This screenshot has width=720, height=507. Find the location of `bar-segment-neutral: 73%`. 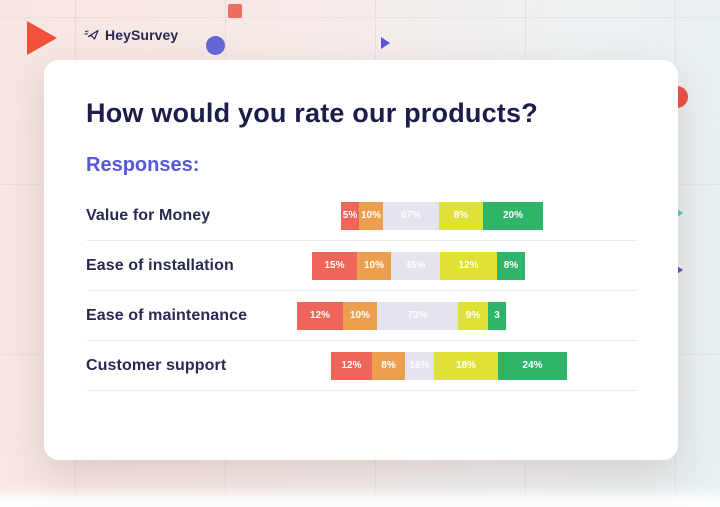

bar-segment-neutral: 73% is located at coordinates (417, 315).